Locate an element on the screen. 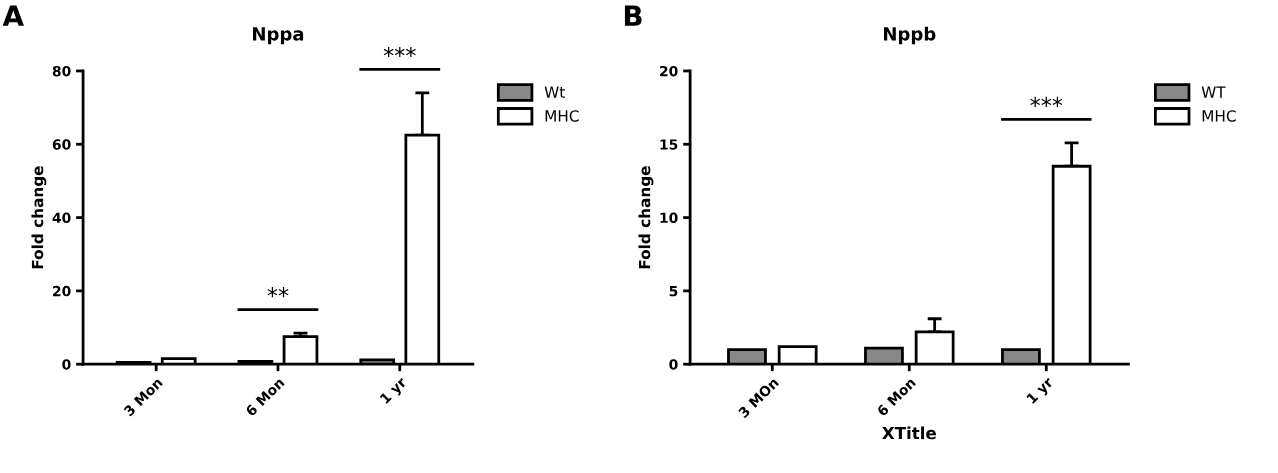 The width and height of the screenshot is (1278, 473). text: B is located at coordinates (633, 15).